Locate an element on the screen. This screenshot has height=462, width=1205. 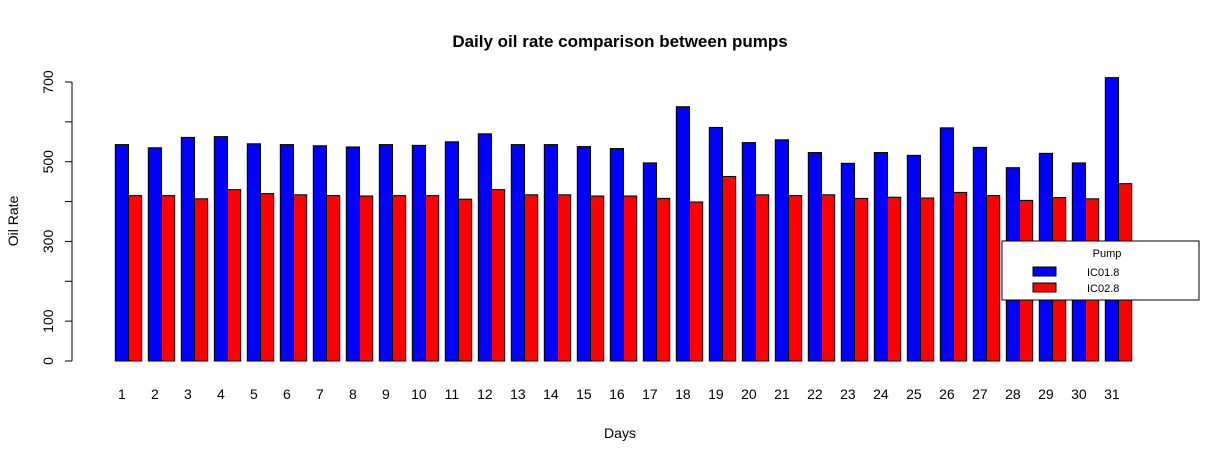
y-tick-label: 300 is located at coordinates (48, 242).